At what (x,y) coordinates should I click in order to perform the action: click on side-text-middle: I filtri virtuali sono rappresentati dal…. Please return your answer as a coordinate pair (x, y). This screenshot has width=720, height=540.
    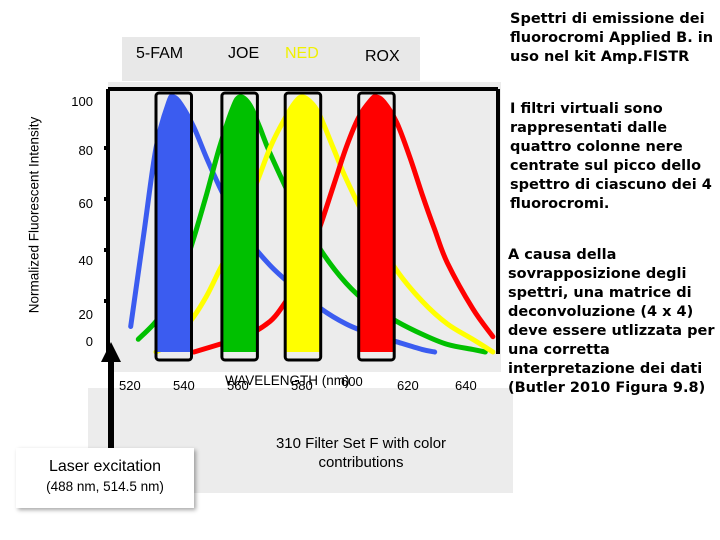
    Looking at the image, I should click on (611, 156).